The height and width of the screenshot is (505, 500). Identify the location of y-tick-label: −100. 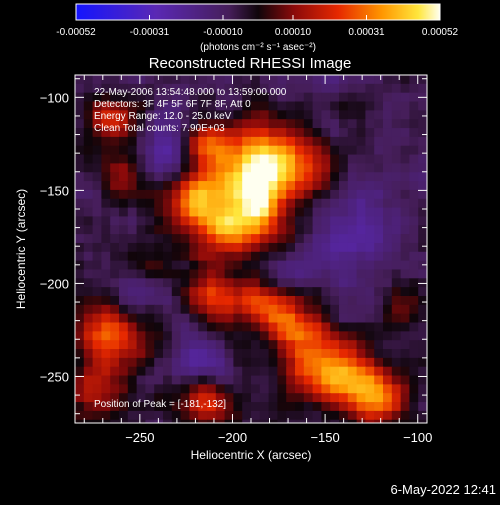
(54, 97).